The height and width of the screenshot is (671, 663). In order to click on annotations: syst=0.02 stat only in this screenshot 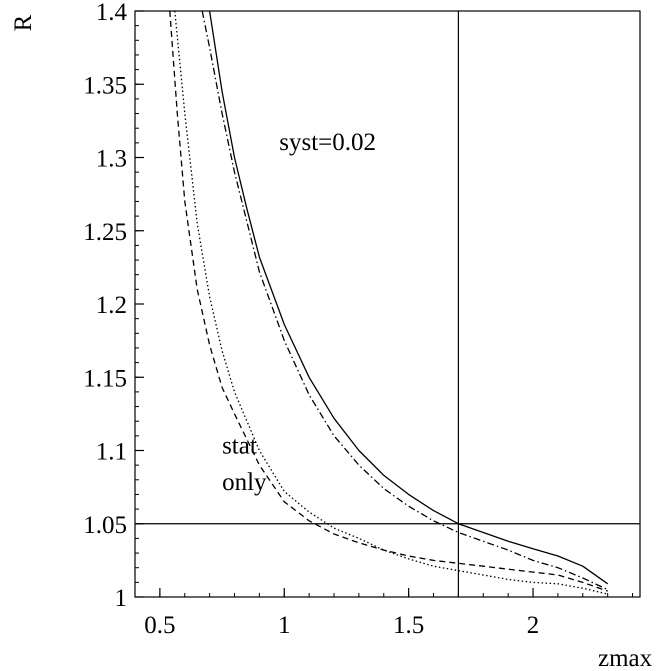, I will do `click(299, 312)`.